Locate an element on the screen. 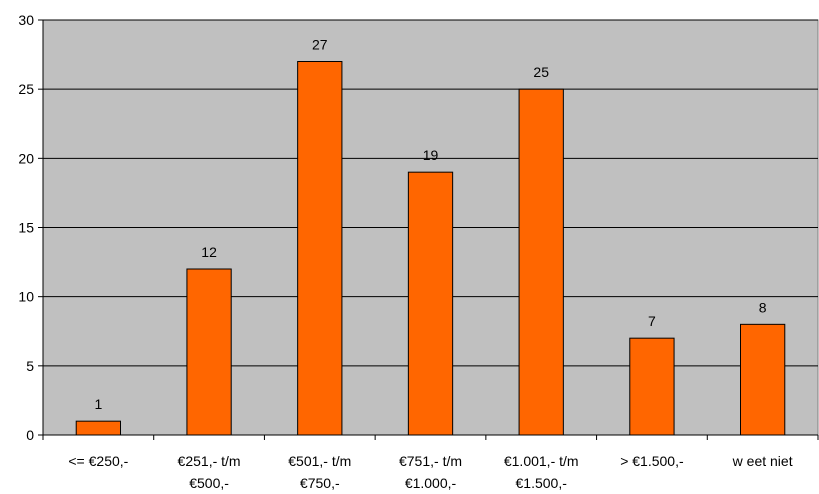 The height and width of the screenshot is (494, 819). data-label: 25 is located at coordinates (541, 72).